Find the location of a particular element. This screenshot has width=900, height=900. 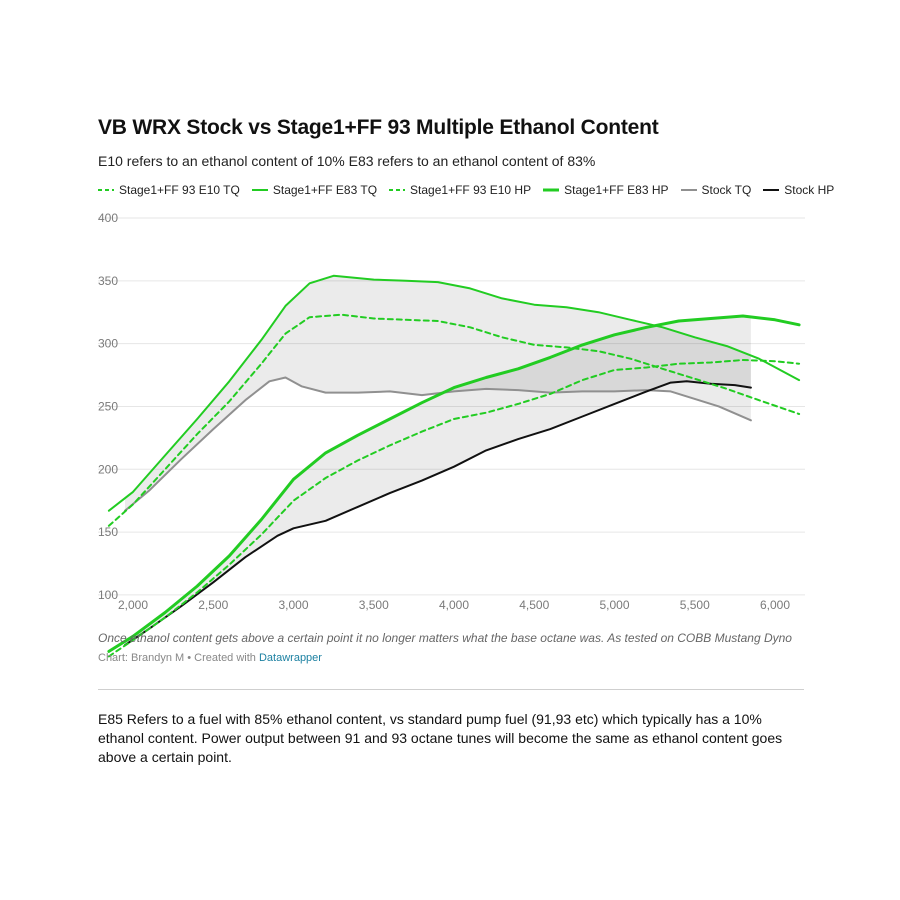

x-tick-label: 4,000 is located at coordinates (454, 605).